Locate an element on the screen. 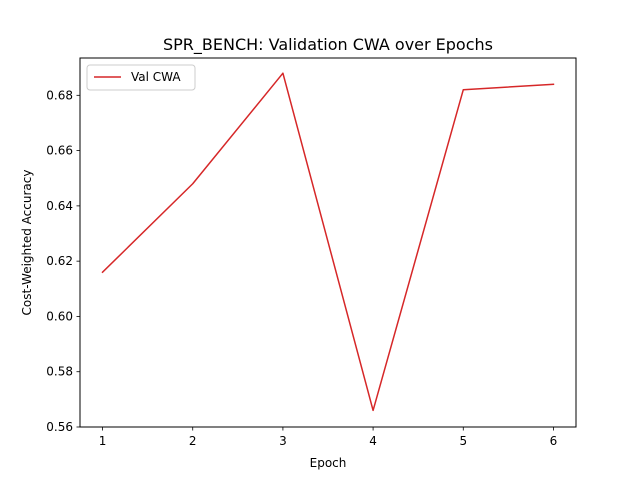 This screenshot has height=480, width=640. legend-box is located at coordinates (141, 77).